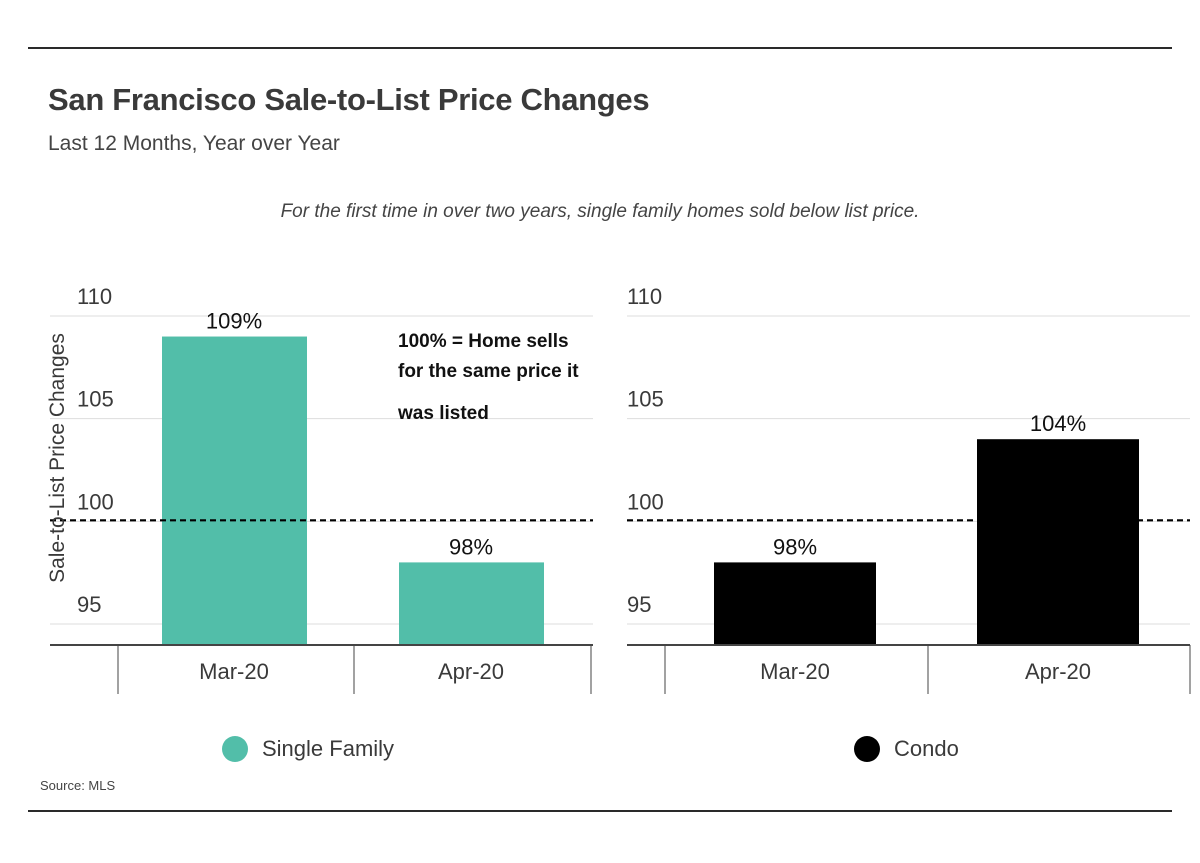 Image resolution: width=1200 pixels, height=863 pixels. Describe the element at coordinates (95, 501) in the screenshot. I see `y-tick-label-single-family: 100` at that location.